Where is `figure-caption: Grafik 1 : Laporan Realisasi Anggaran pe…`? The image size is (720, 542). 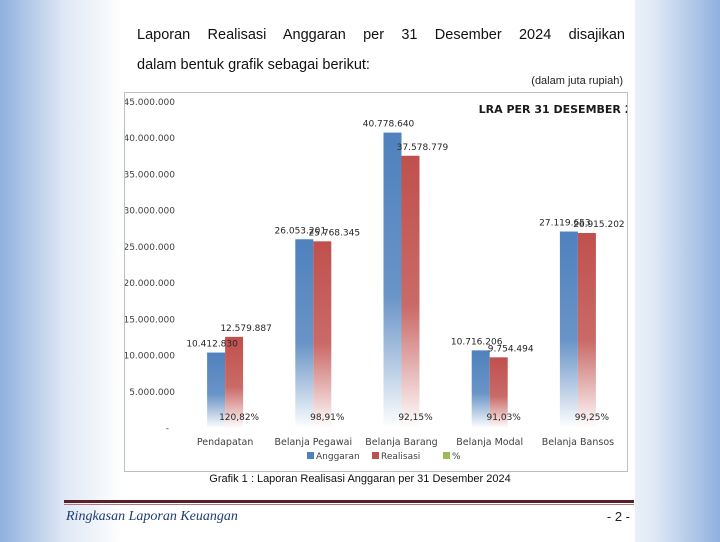 figure-caption: Grafik 1 : Laporan Realisasi Anggaran pe… is located at coordinates (360, 479).